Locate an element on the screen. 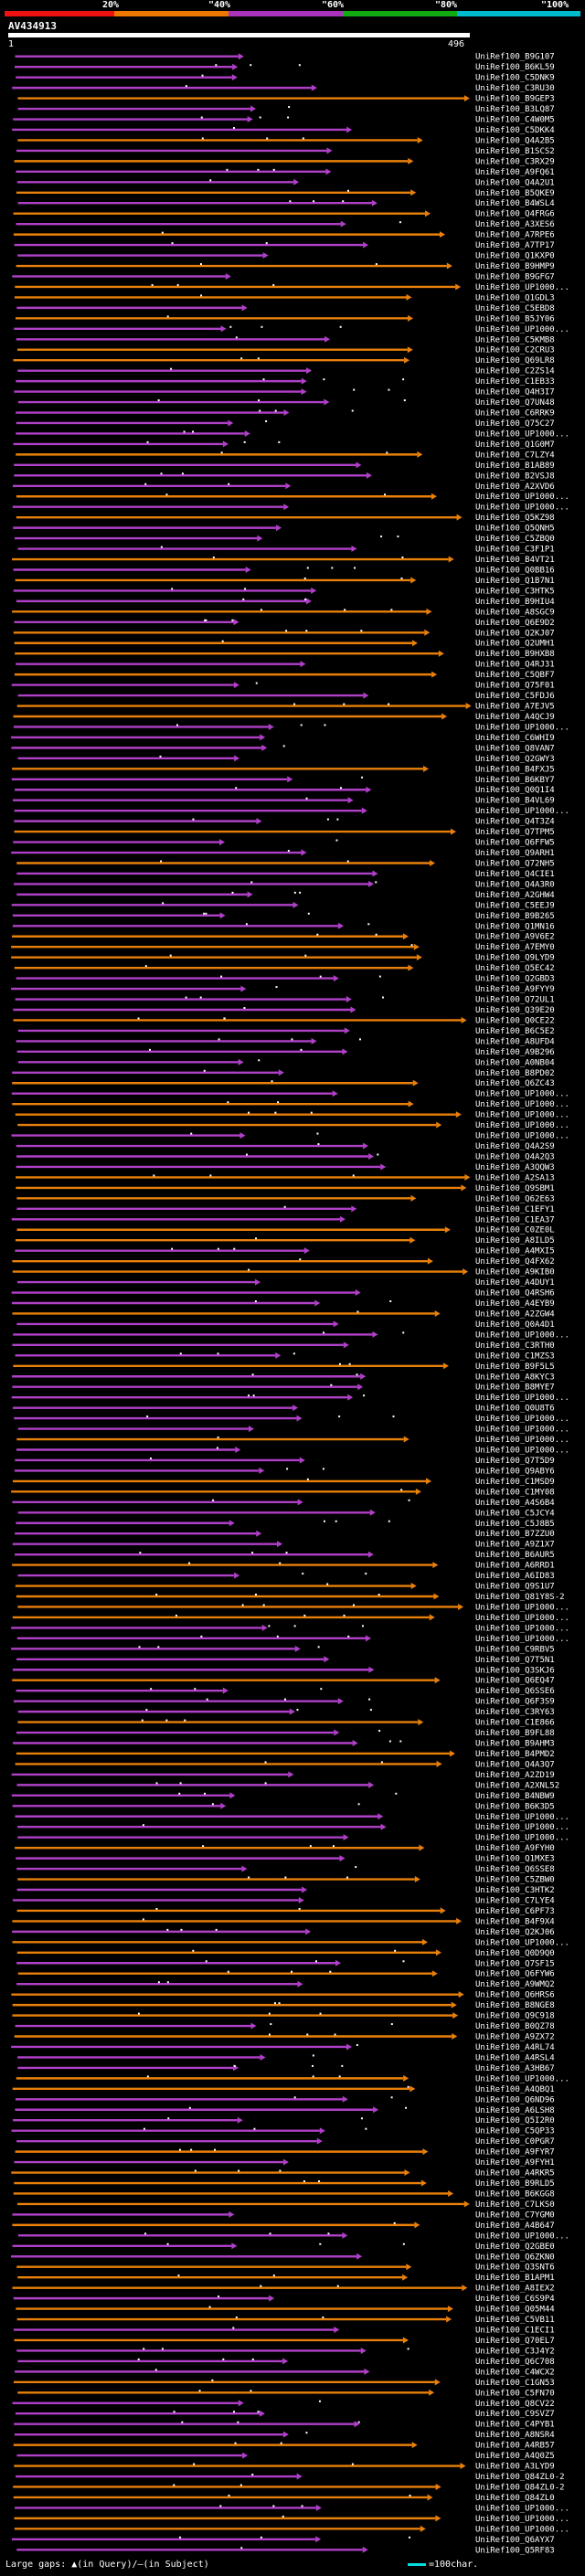  hit-label: UniRef100_Q75F01 is located at coordinates (515, 686).